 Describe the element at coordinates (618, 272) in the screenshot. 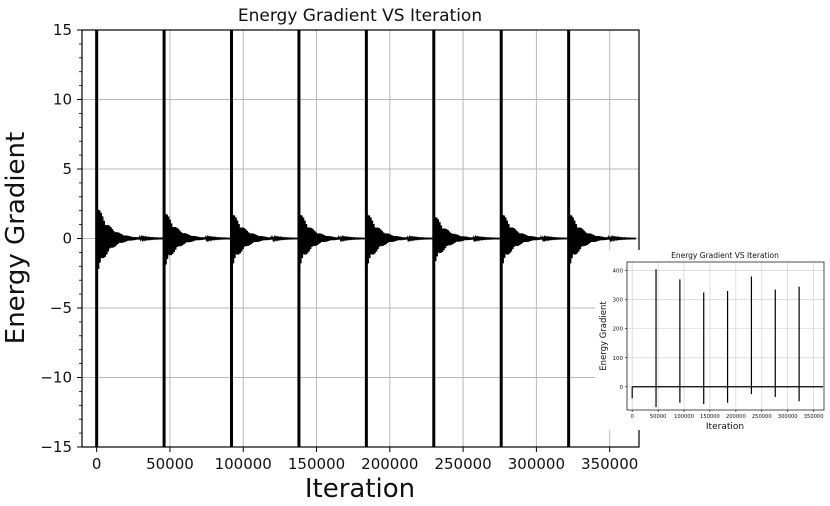

I see `inset-y-tick-label: 400` at that location.